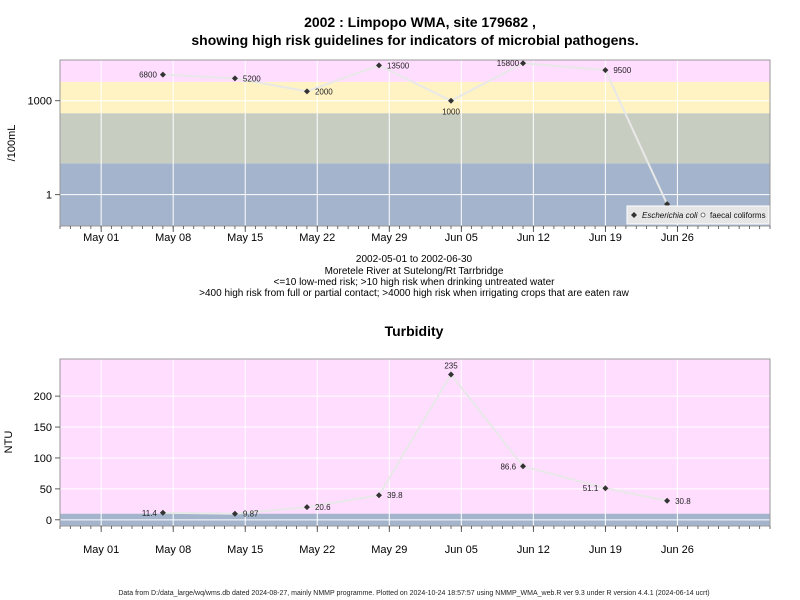 This screenshot has width=800, height=600. What do you see at coordinates (101, 238) in the screenshot?
I see `ecoli-x-tick-label: May 01` at bounding box center [101, 238].